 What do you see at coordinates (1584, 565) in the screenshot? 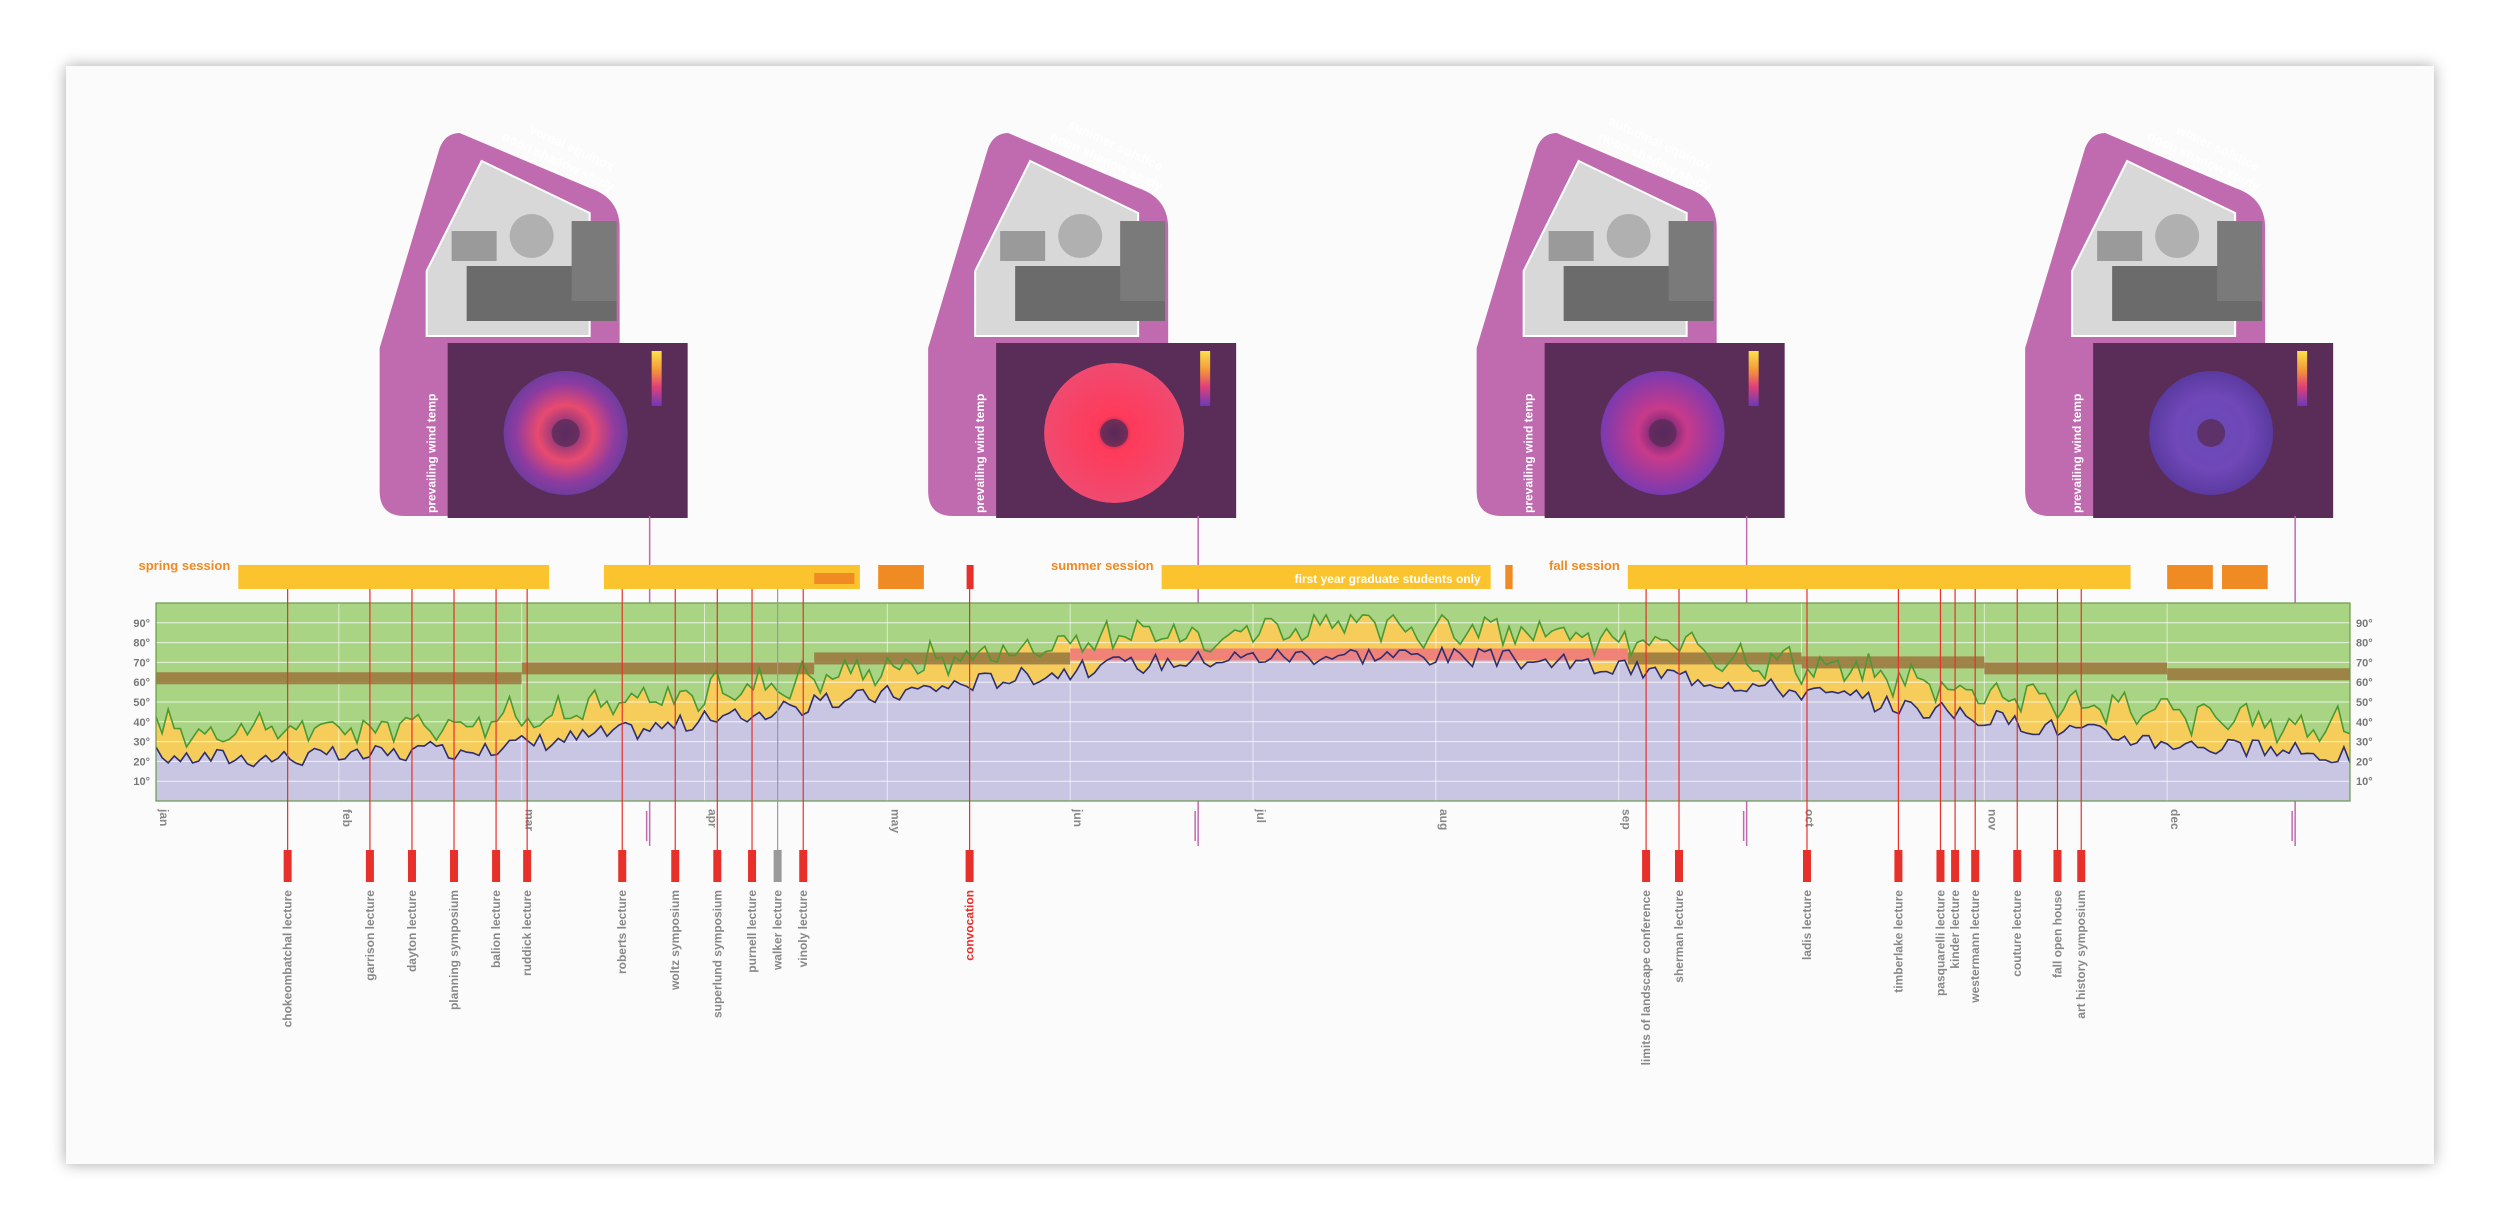
I see `session-label: fall session` at bounding box center [1584, 565].